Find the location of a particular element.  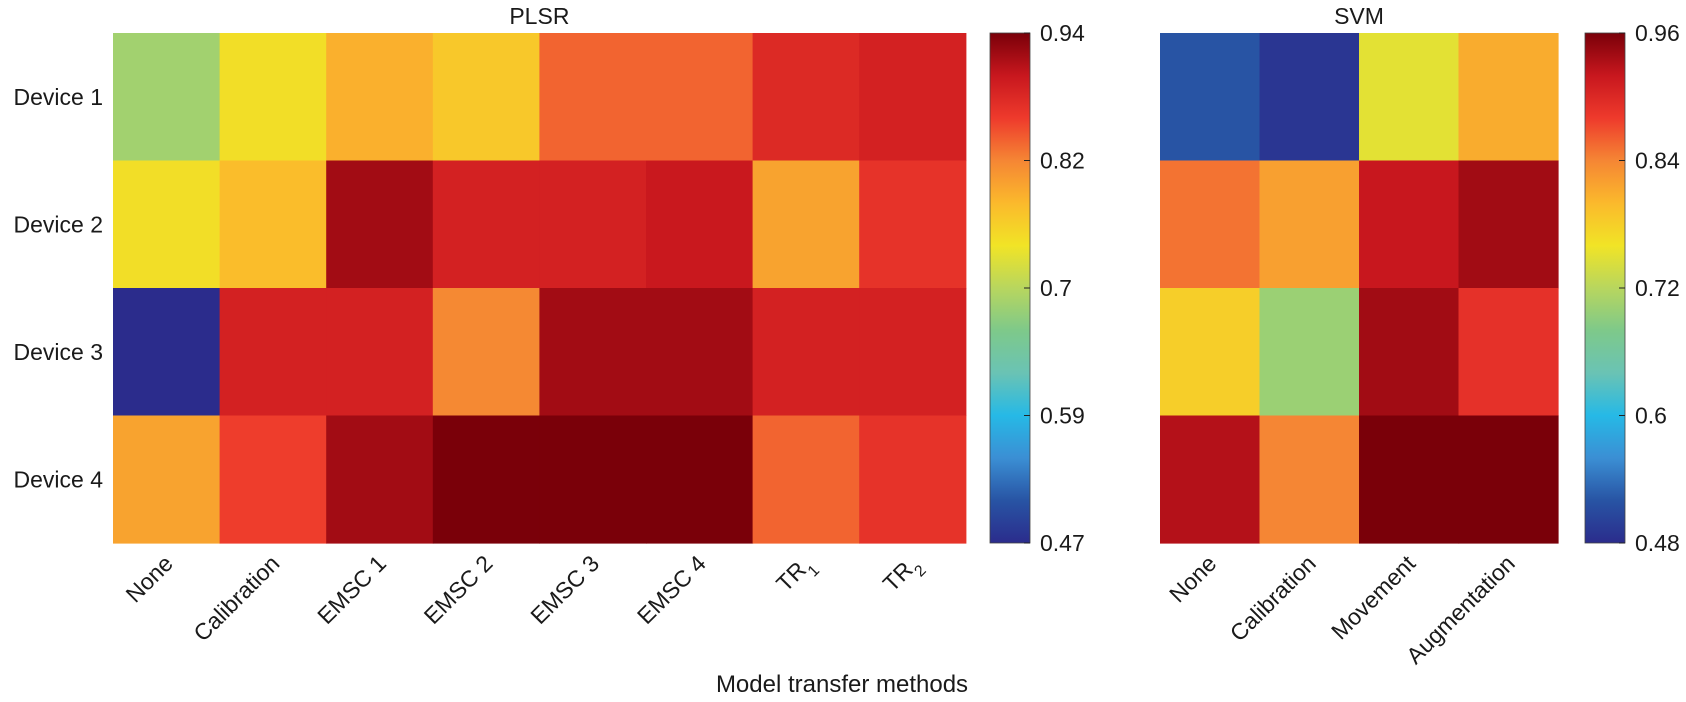

colorbar-tick-label: 0.59 is located at coordinates (1062, 416).